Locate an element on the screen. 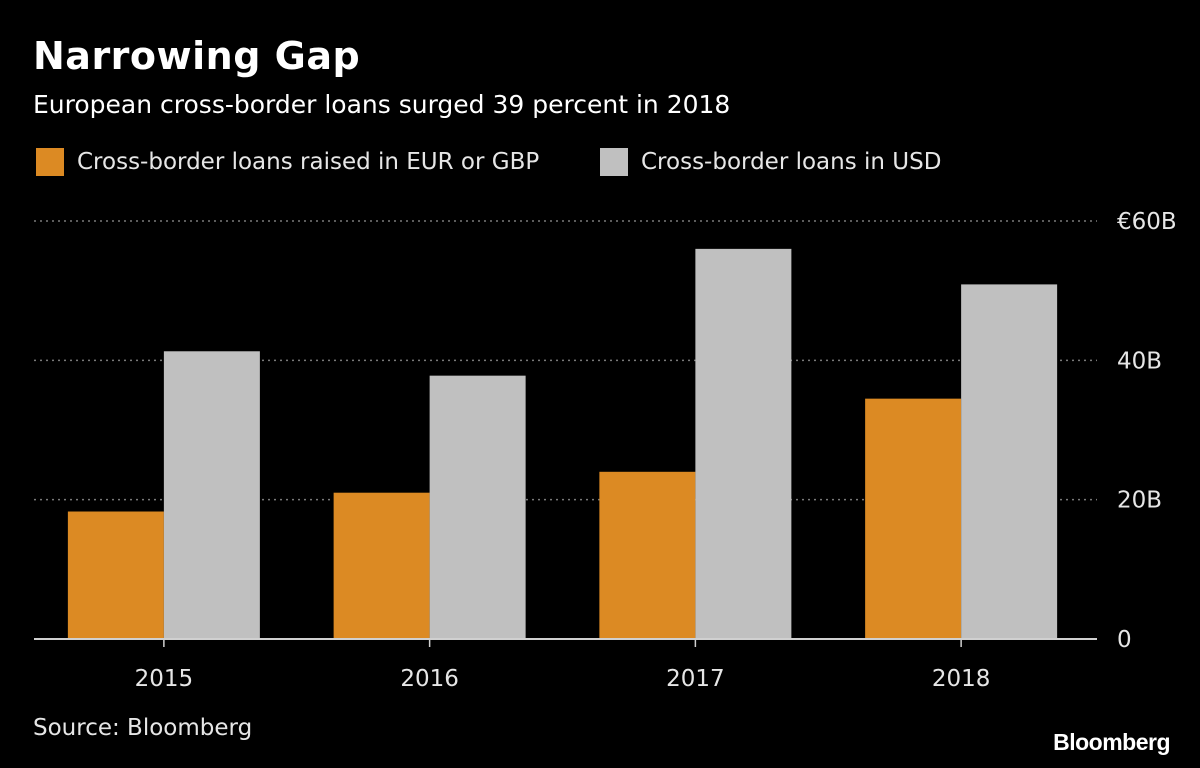  legend-item-eur-gbp: Cross-border loans raised in EUR or GBP is located at coordinates (287, 162).